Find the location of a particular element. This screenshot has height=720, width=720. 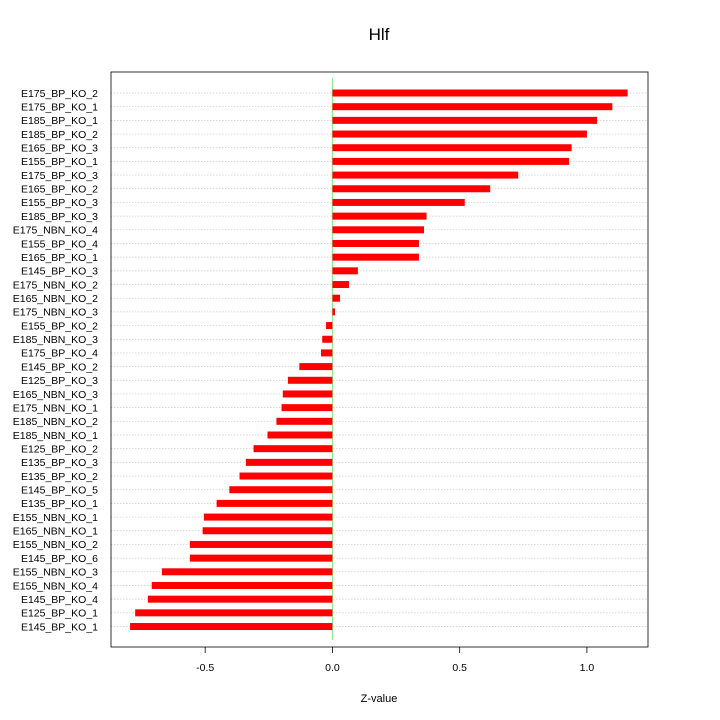

x-tick-label: 0.0 is located at coordinates (332, 668).